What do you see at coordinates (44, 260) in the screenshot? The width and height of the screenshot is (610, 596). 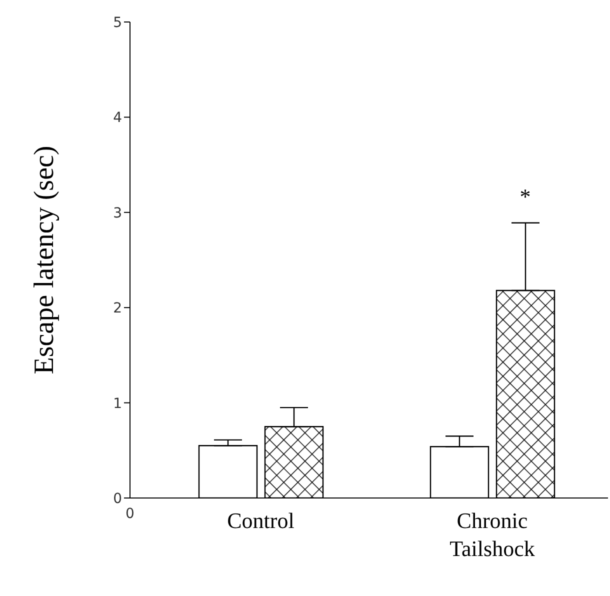 I see `y-axis-title: Escape latency (sec)` at bounding box center [44, 260].